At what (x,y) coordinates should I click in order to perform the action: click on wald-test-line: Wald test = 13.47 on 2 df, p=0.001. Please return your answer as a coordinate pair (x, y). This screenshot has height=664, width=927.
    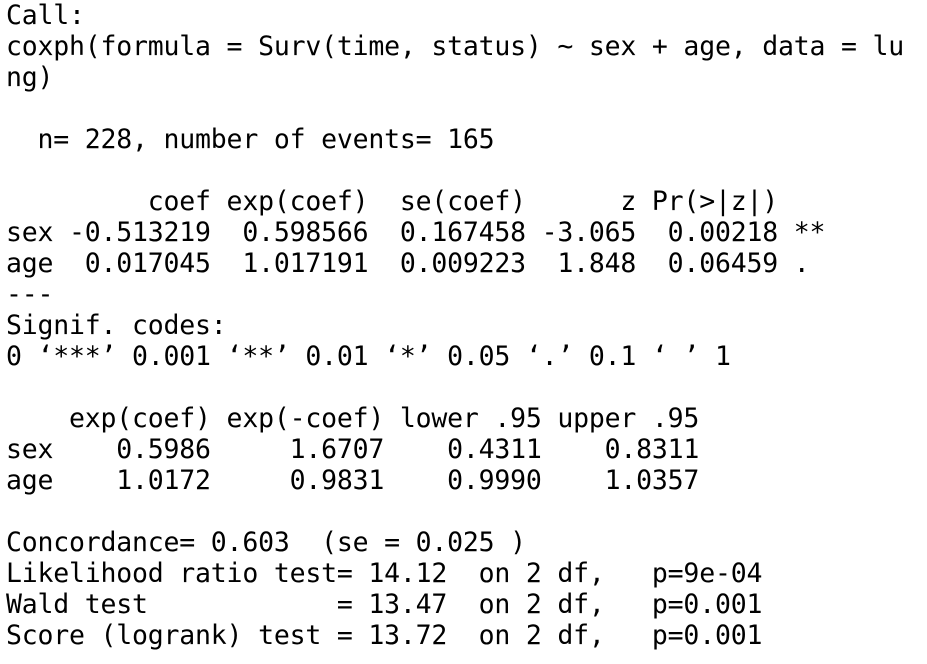
    Looking at the image, I should click on (384, 604).